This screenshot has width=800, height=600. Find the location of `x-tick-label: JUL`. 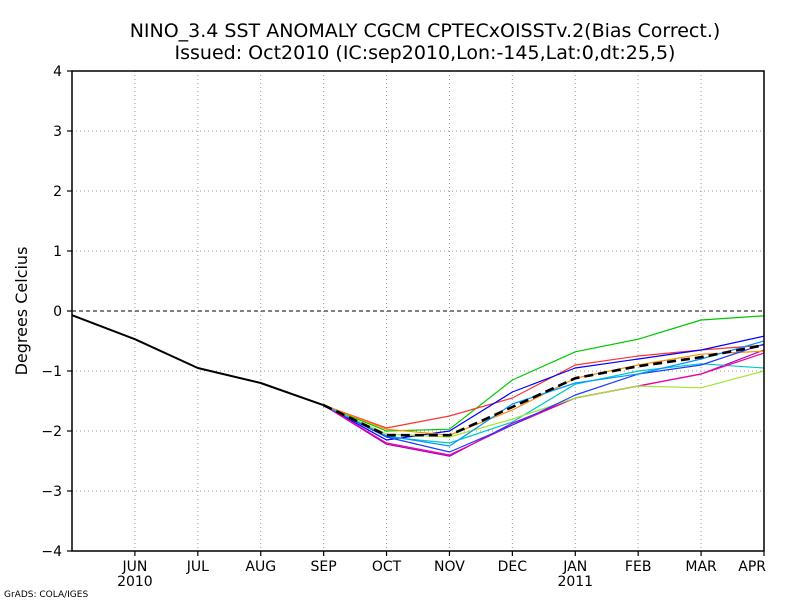

x-tick-label: JUL is located at coordinates (197, 567).